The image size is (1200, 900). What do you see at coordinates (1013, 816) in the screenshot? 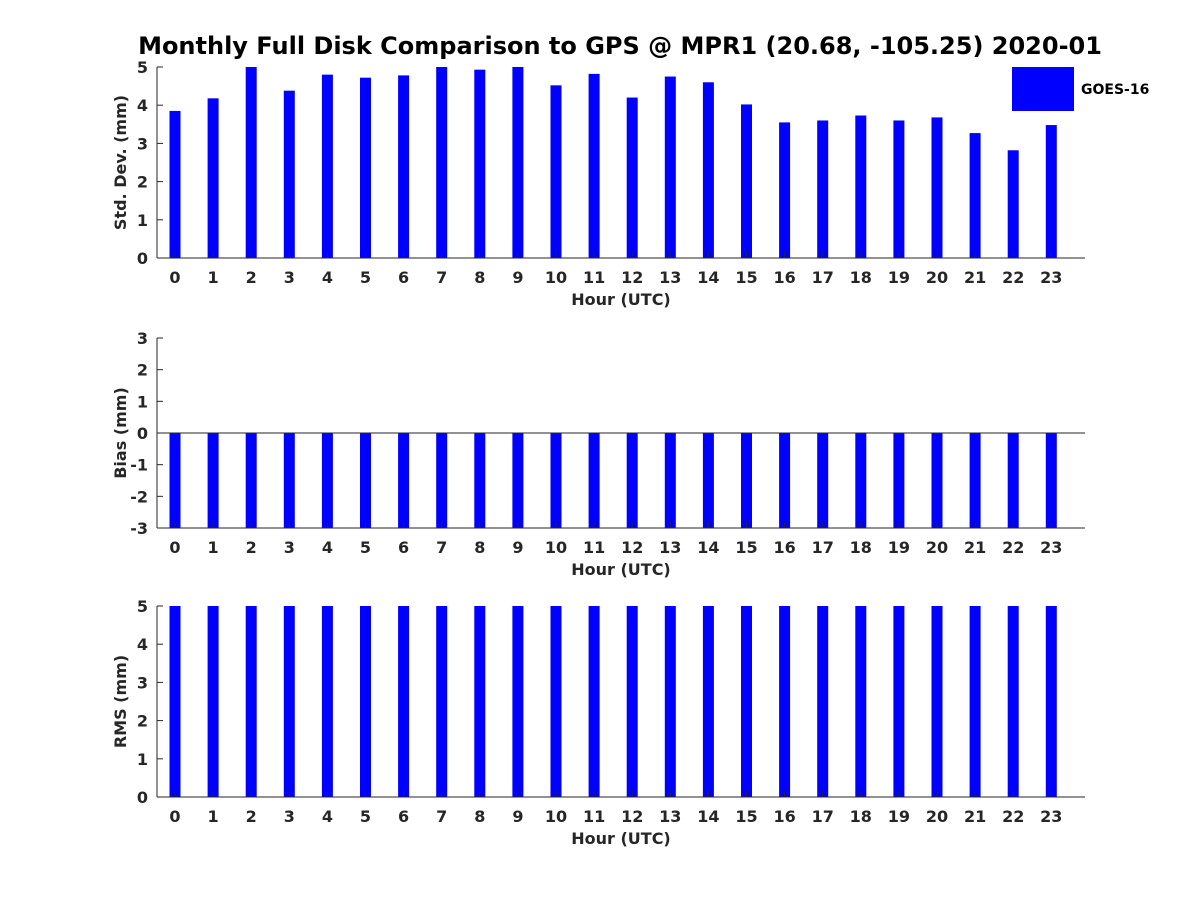
I see `rms-x-tick-label: 22` at bounding box center [1013, 816].